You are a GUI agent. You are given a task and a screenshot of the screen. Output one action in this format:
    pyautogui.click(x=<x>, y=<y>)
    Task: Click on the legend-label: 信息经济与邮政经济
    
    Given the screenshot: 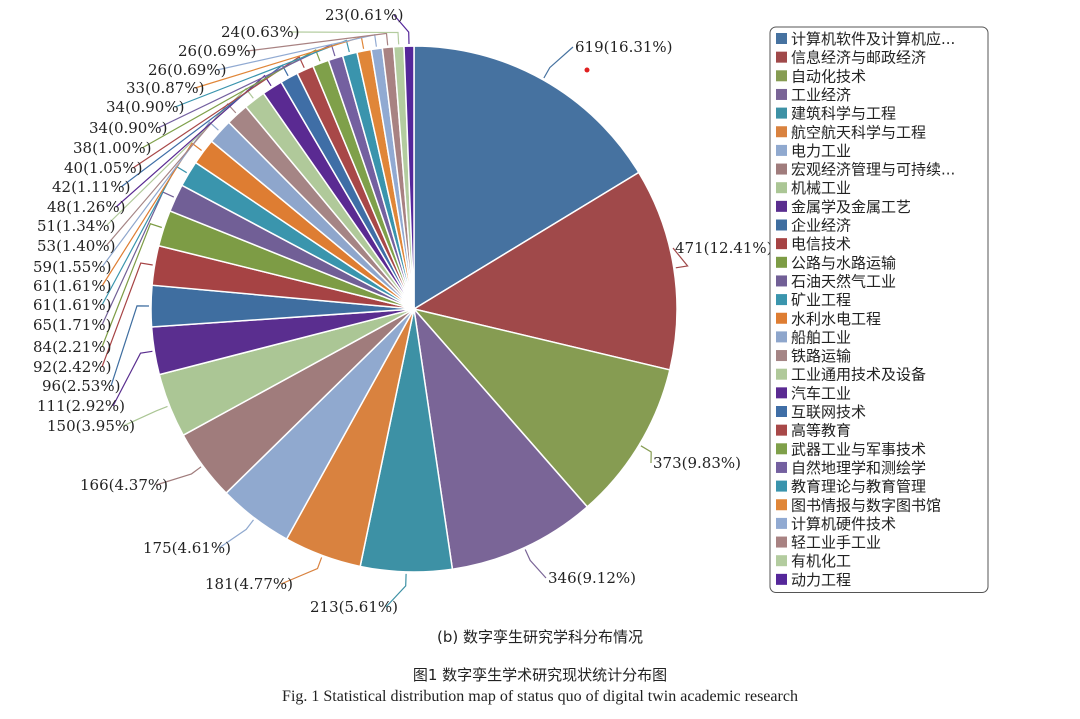 What is the action you would take?
    pyautogui.click(x=858, y=58)
    